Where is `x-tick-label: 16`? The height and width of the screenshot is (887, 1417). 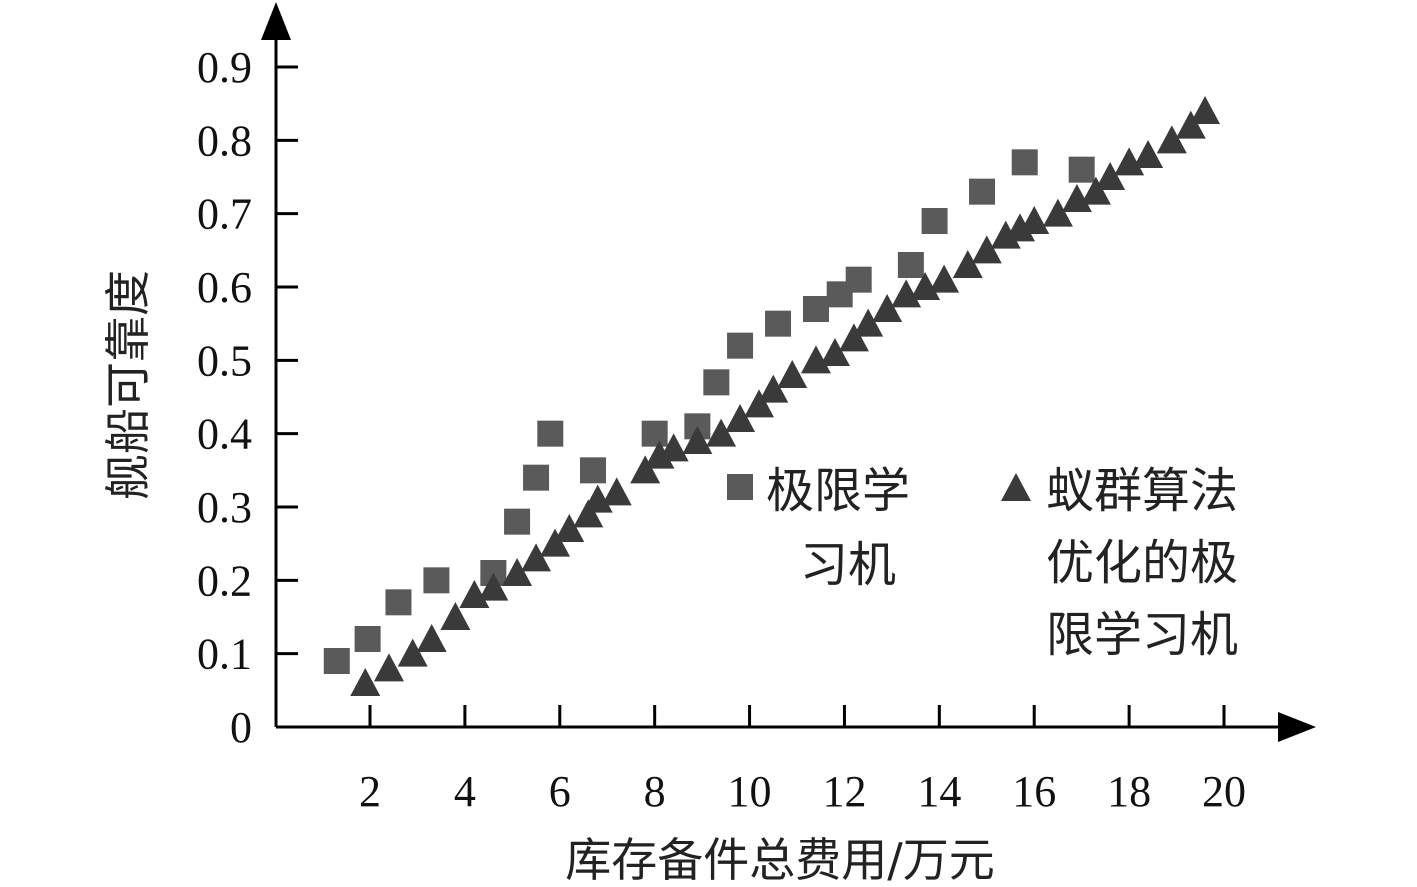 x-tick-label: 16 is located at coordinates (1034, 791).